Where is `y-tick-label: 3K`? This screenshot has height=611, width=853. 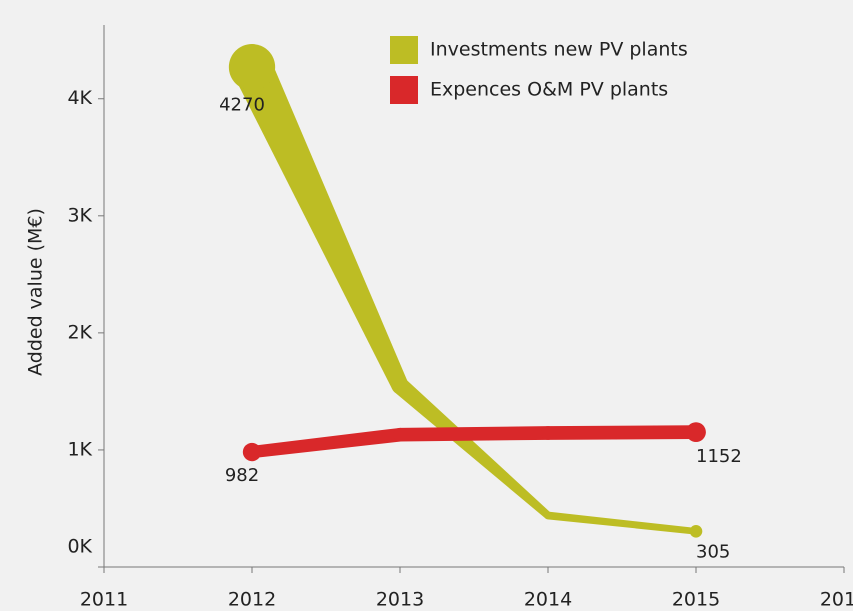
y-tick-label: 3K is located at coordinates (79, 215).